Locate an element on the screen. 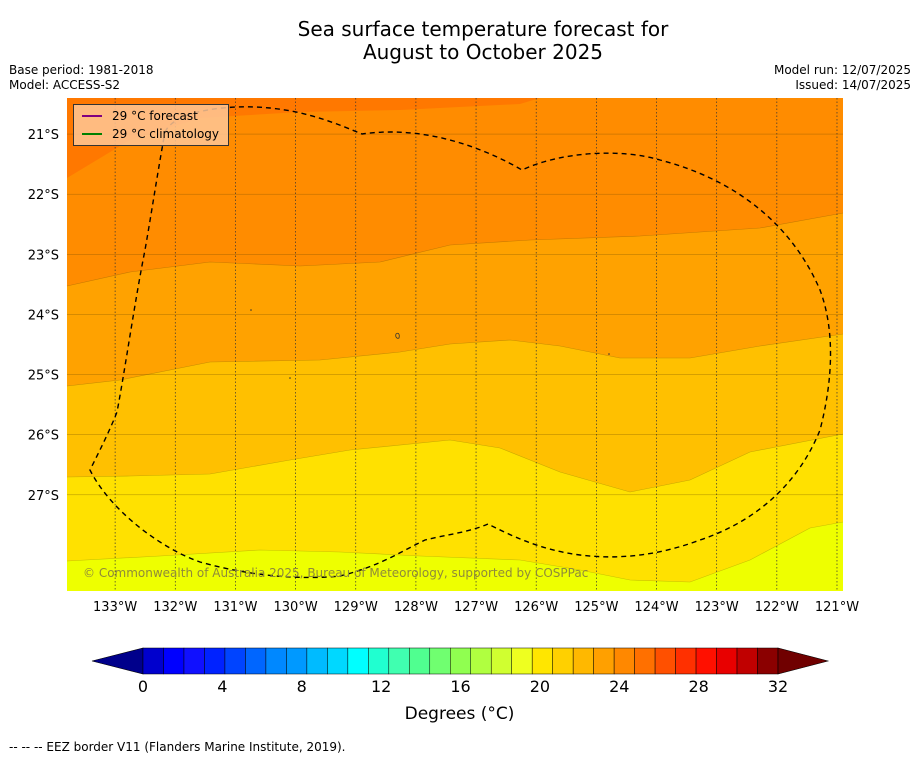 This screenshot has height=758, width=919. lon-tick-label: 127°W is located at coordinates (476, 607).